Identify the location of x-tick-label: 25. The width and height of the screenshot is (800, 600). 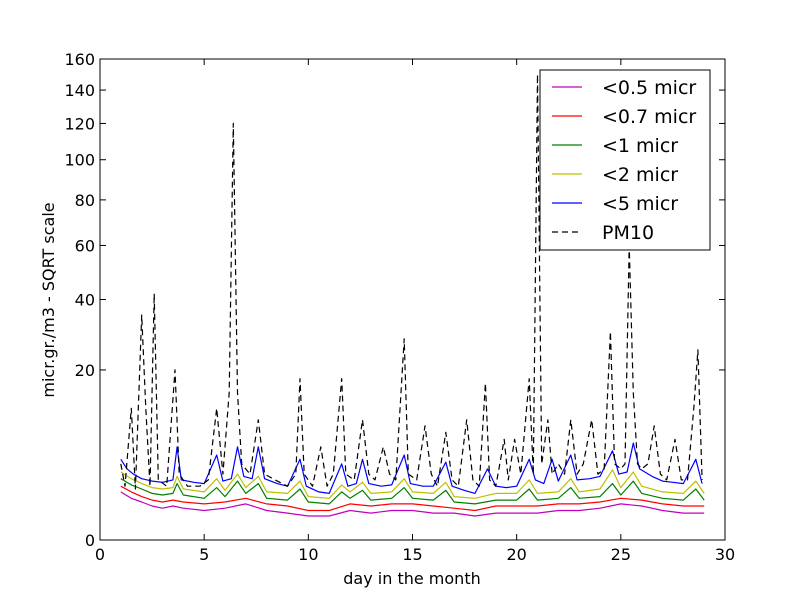
(621, 554).